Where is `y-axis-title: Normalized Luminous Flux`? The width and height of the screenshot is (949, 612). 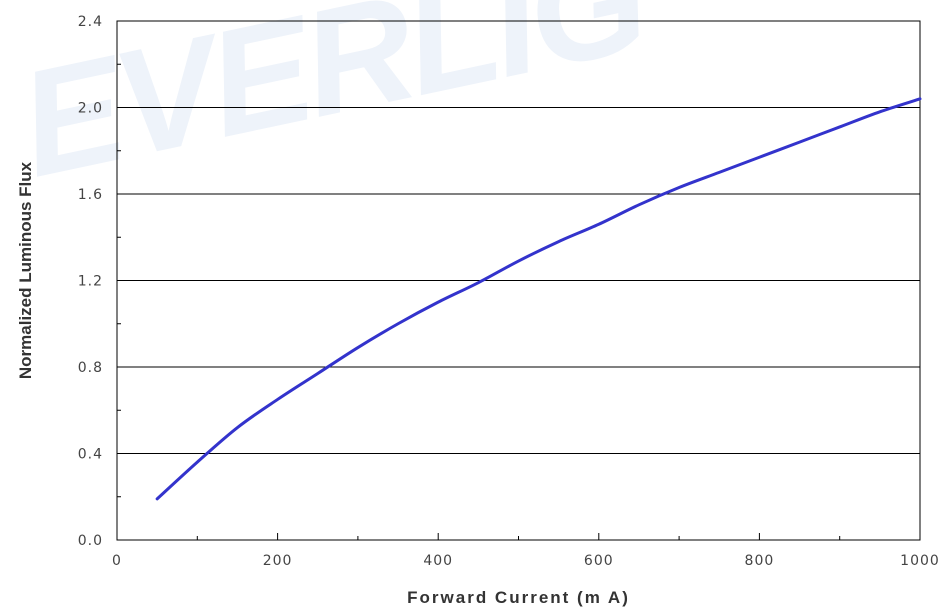 y-axis-title: Normalized Luminous Flux is located at coordinates (25, 270).